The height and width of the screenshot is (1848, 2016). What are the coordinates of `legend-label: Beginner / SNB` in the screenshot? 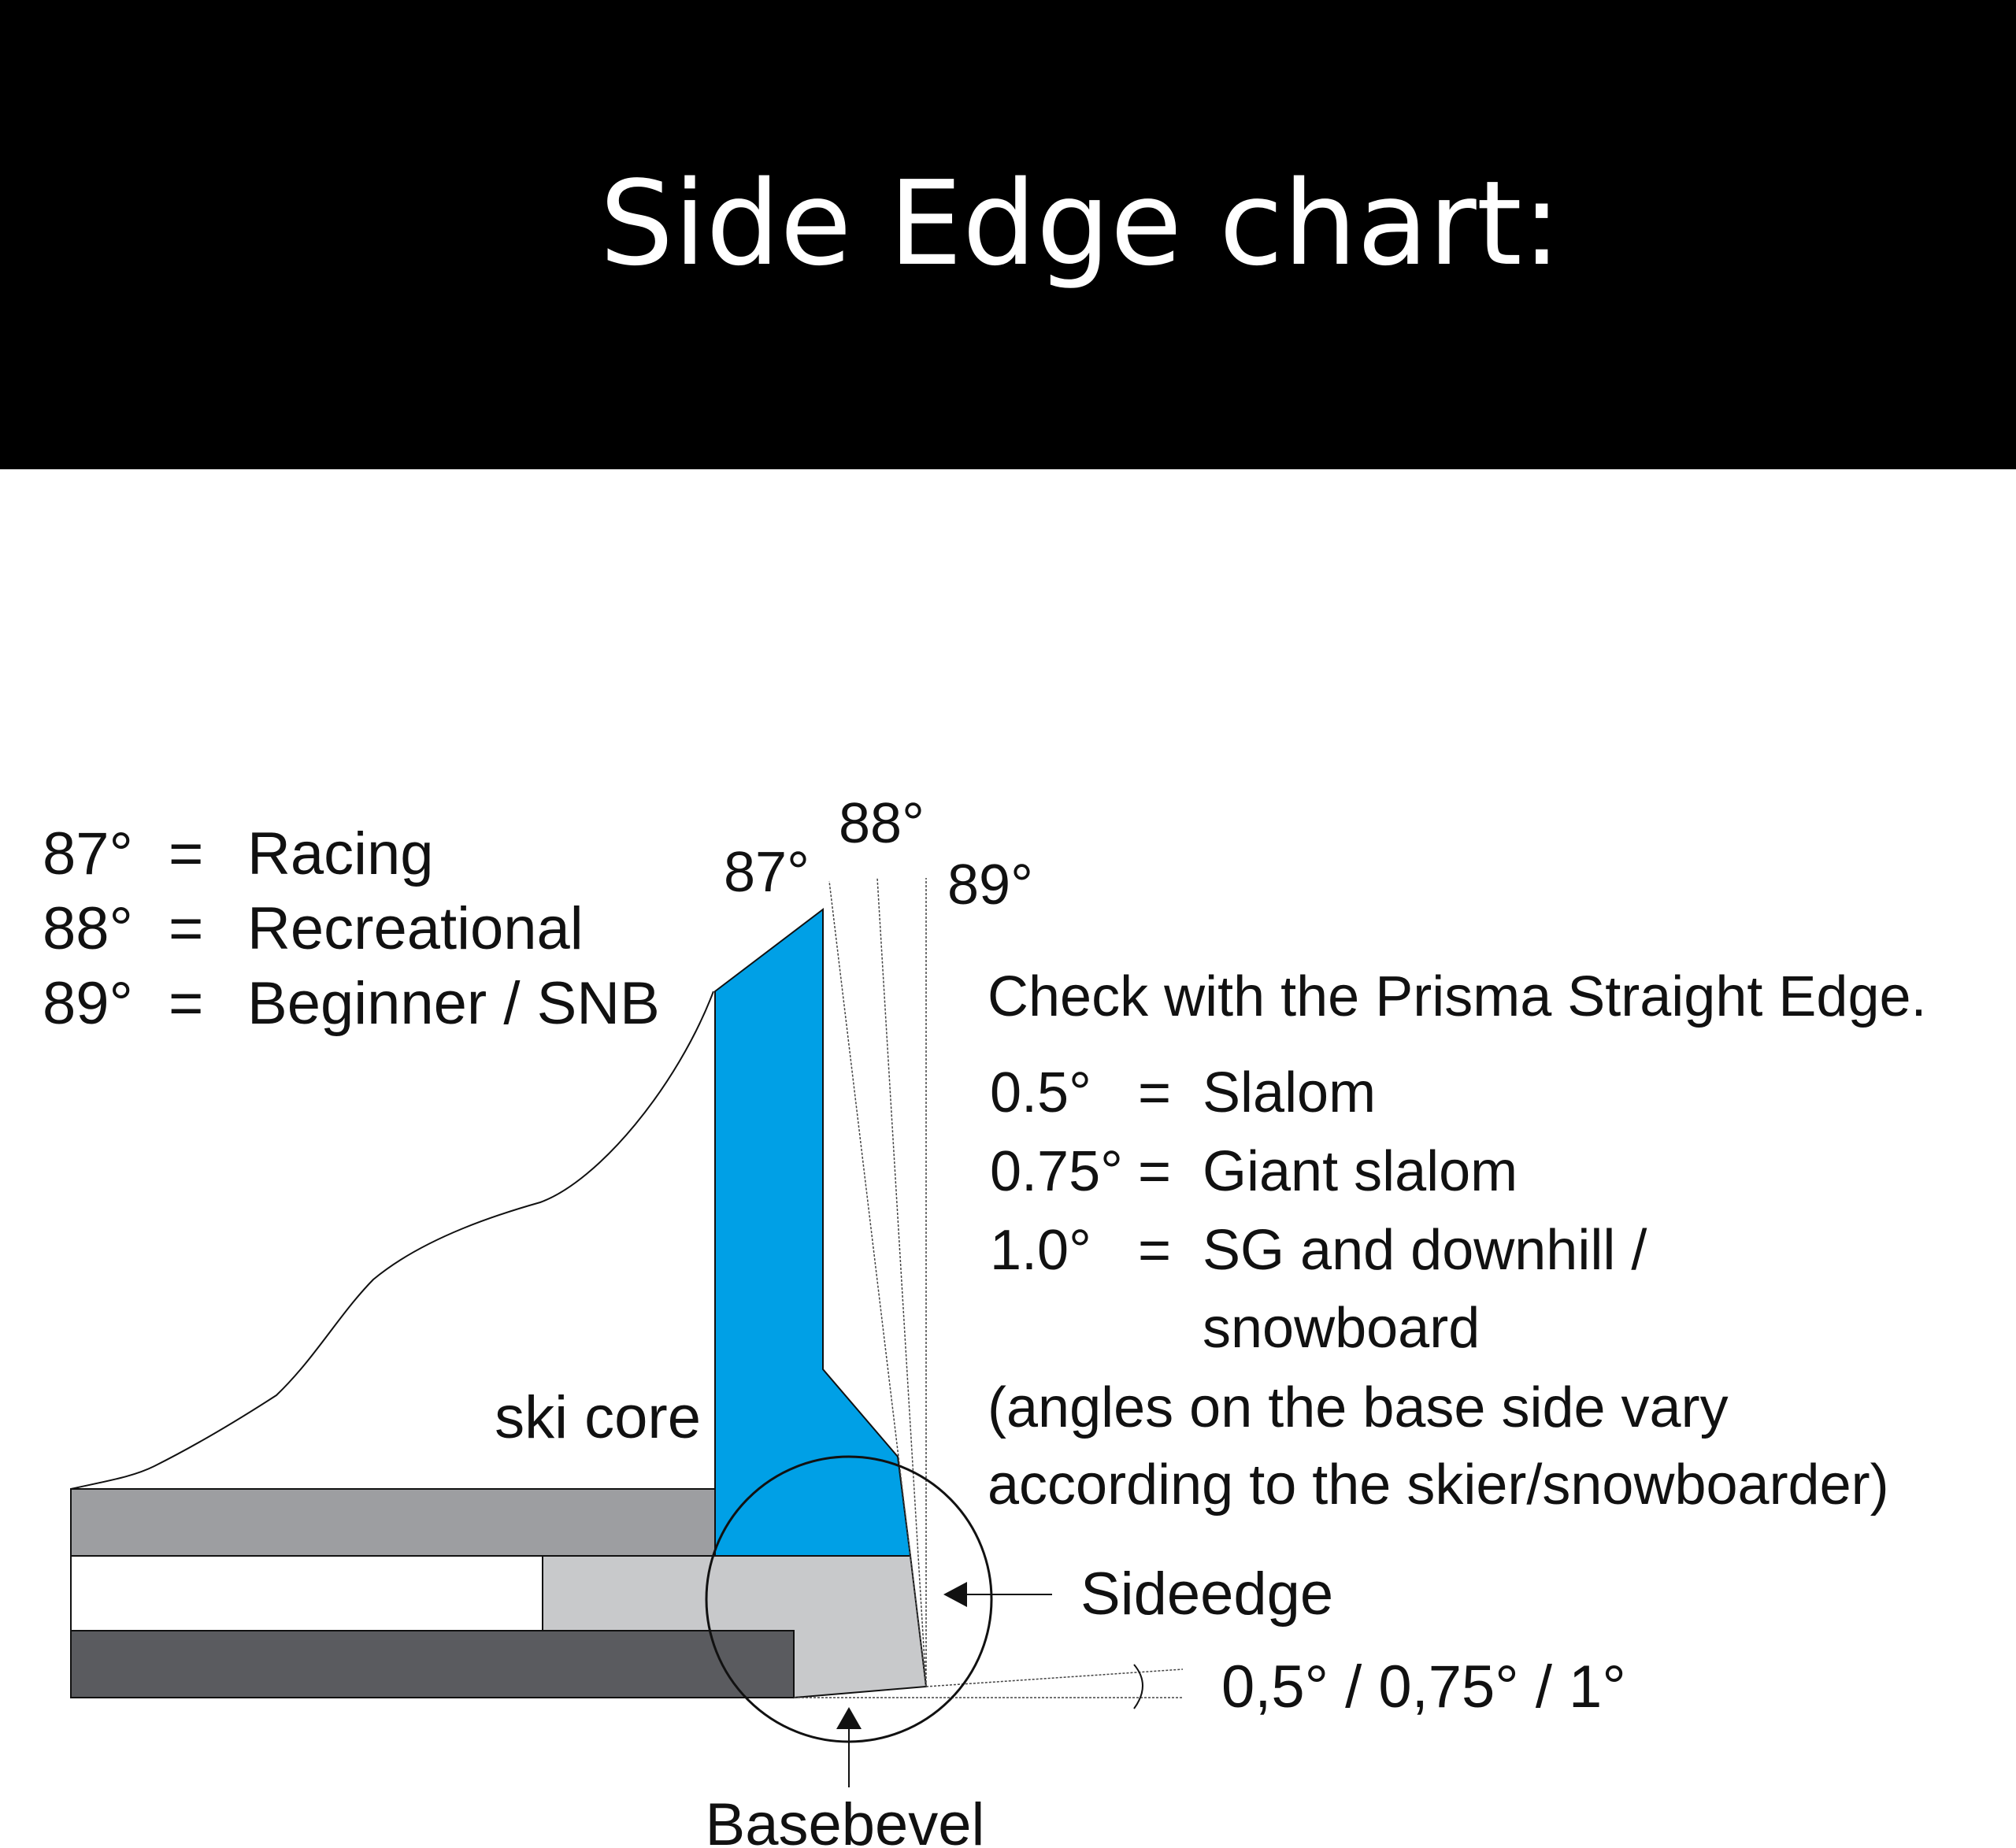 It's located at (453, 1004).